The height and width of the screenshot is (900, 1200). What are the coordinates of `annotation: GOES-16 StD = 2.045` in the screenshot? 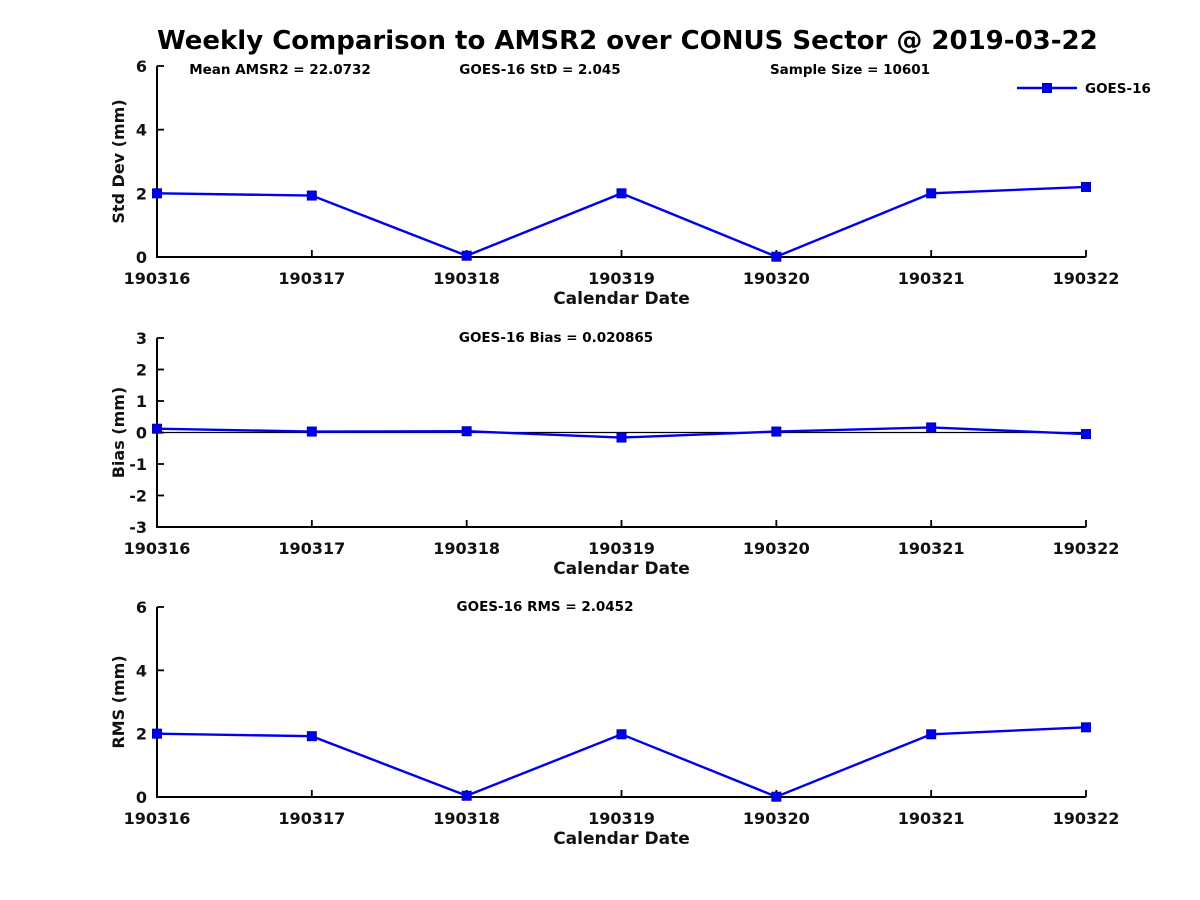 It's located at (539, 70).